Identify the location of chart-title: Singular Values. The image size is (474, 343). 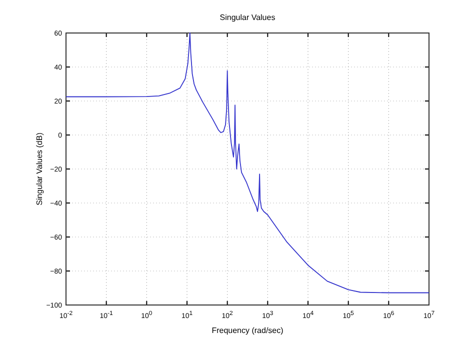
(248, 17).